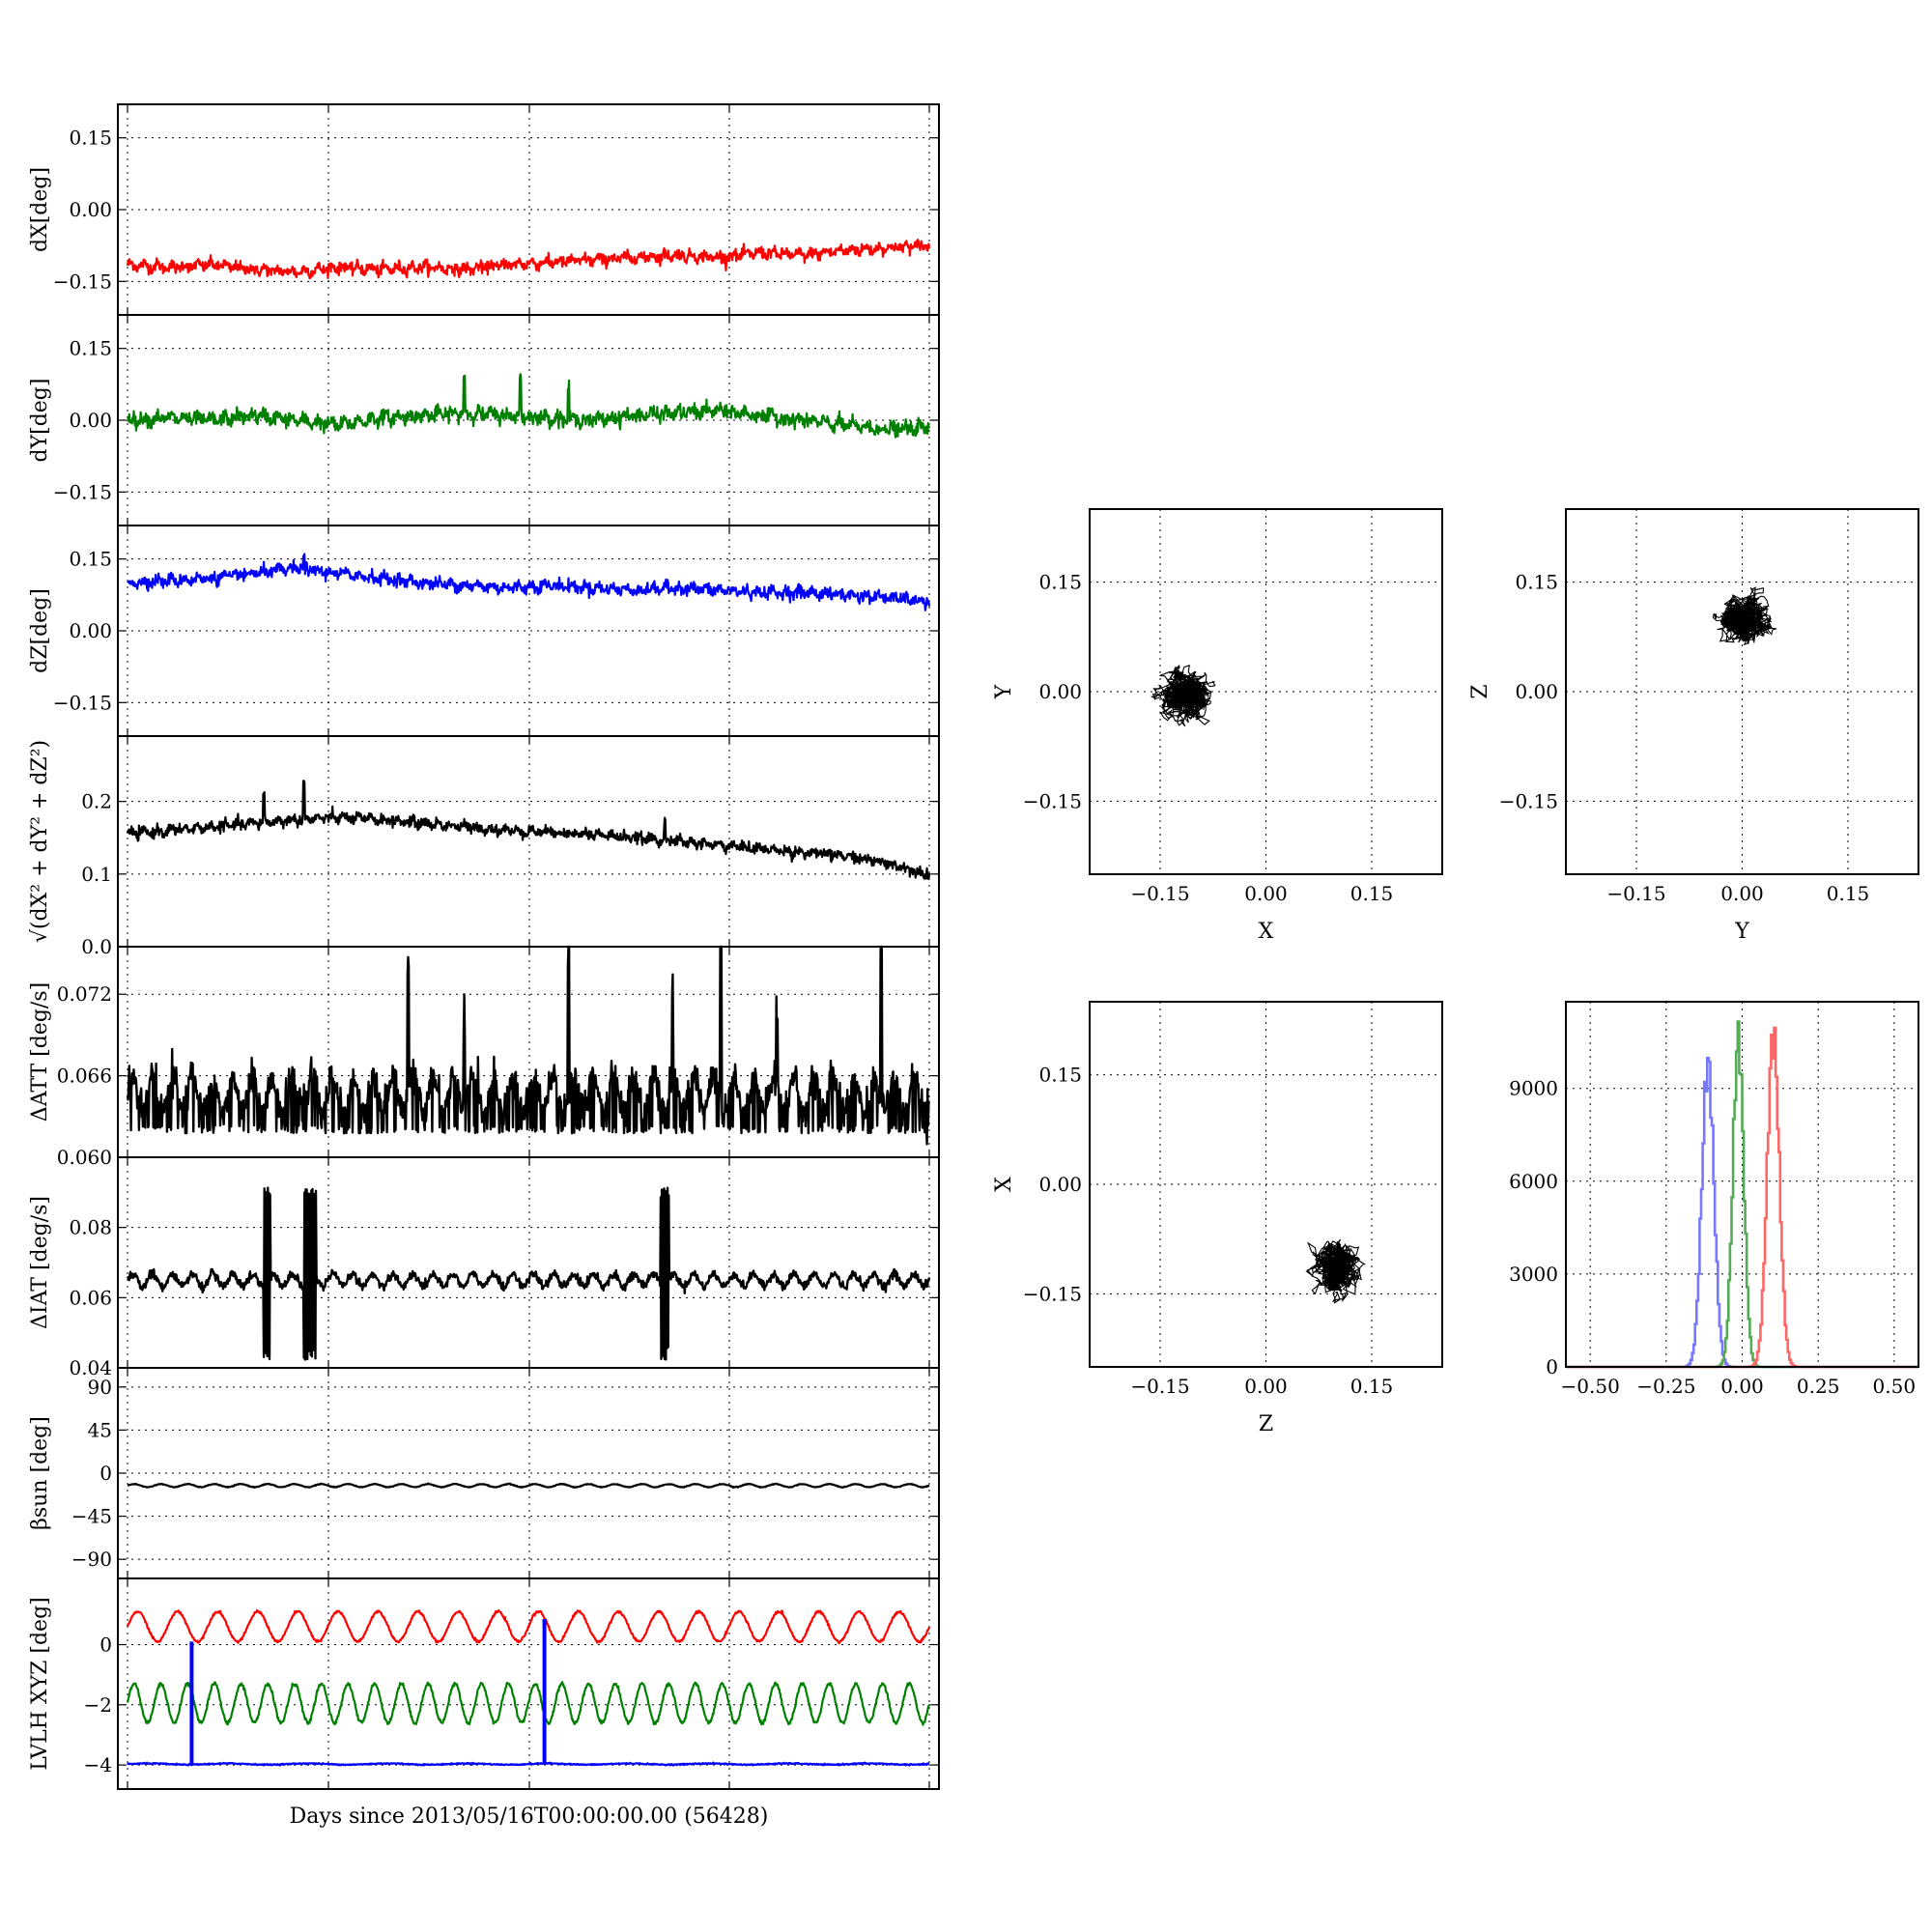 The width and height of the screenshot is (1932, 1932). I want to click on ytick-label-2: 3000, so click(1533, 1274).